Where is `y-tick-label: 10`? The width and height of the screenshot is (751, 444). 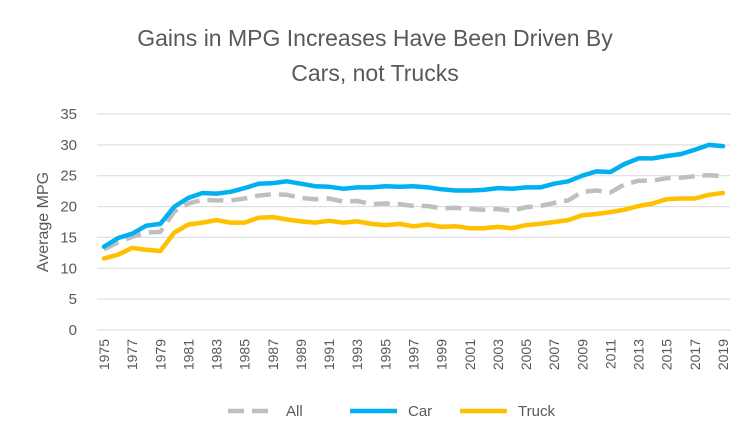 y-tick-label: 10 is located at coordinates (68, 268).